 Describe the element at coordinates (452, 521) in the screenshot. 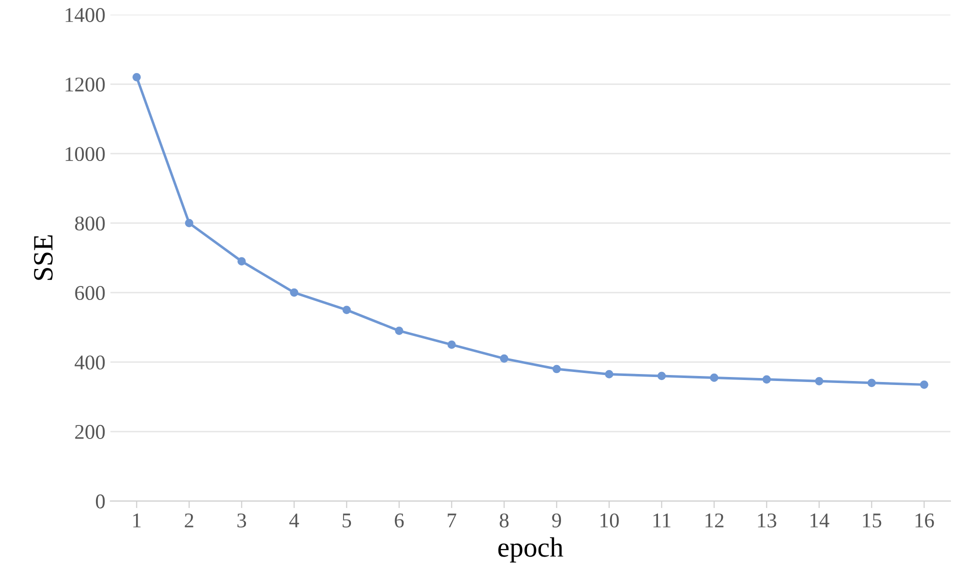

I see `x-tick-label: 7` at that location.